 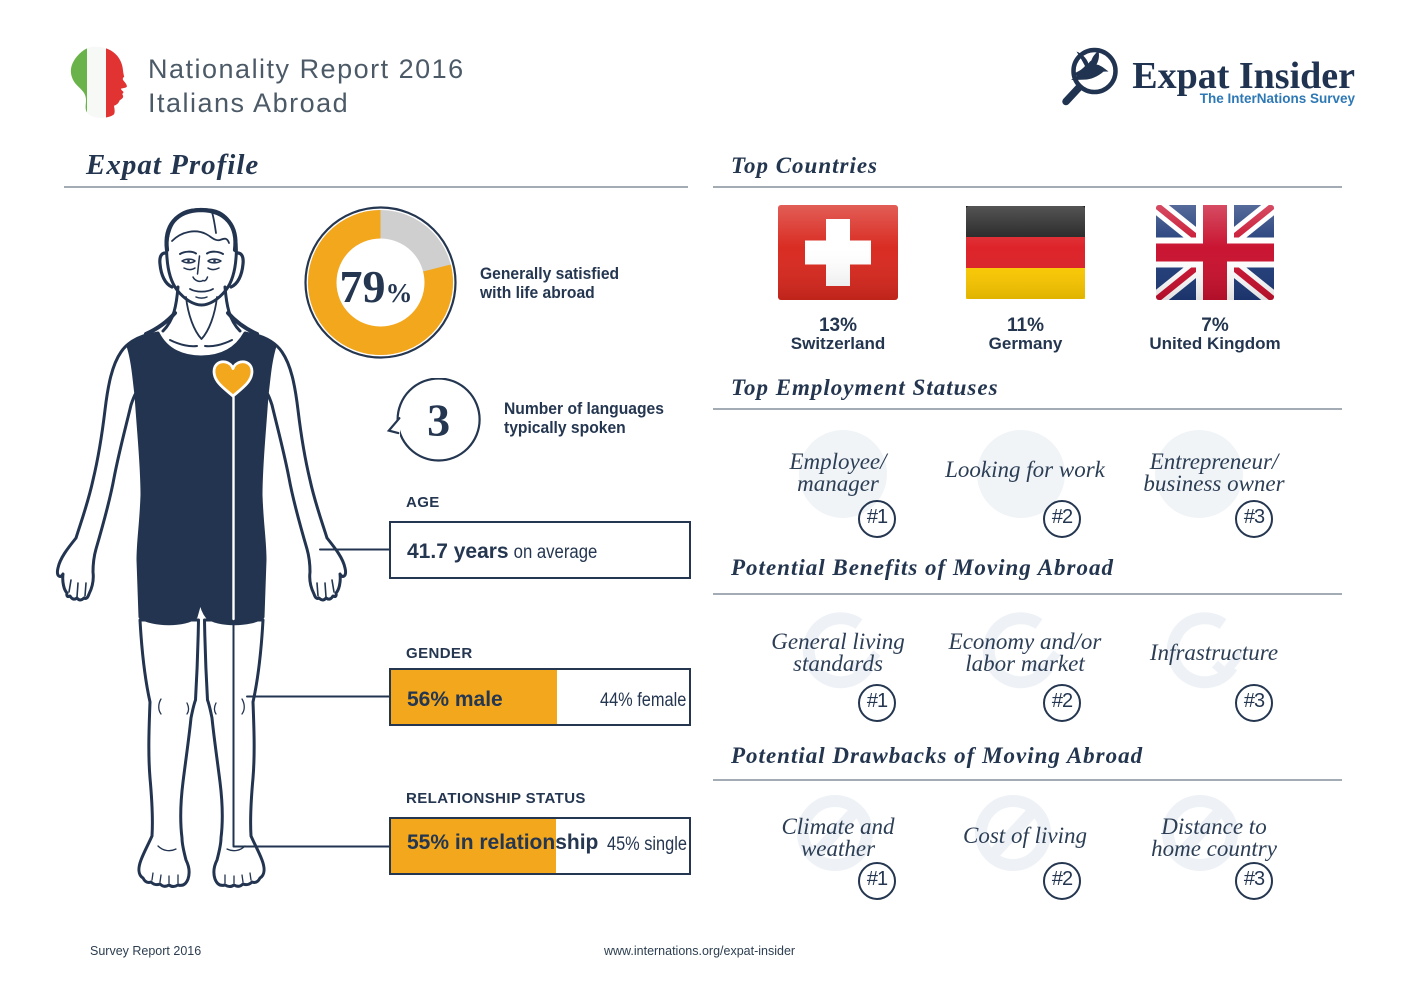 What do you see at coordinates (438, 420) in the screenshot?
I see `svg-text: 3` at bounding box center [438, 420].